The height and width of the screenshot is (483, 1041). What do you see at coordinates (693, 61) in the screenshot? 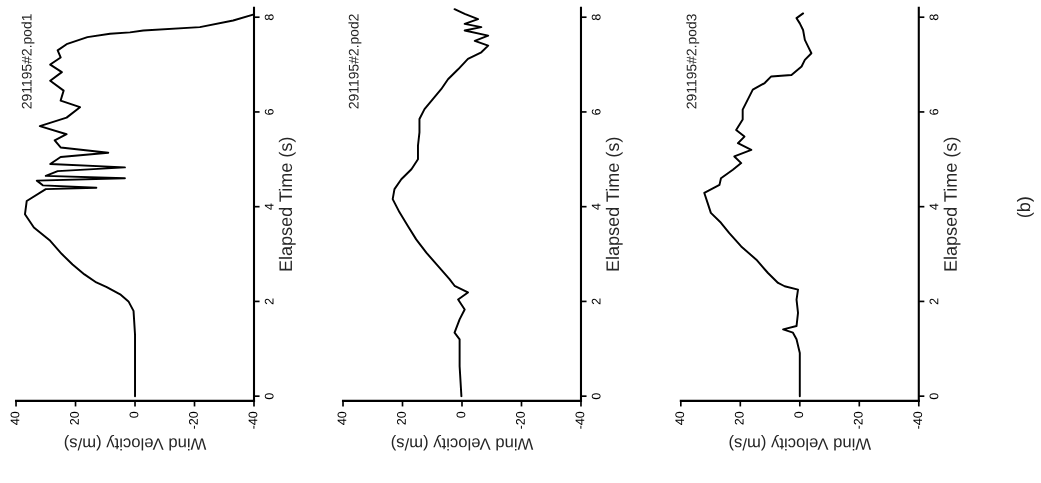
I see `text: 291195#2.pod3` at bounding box center [693, 61].